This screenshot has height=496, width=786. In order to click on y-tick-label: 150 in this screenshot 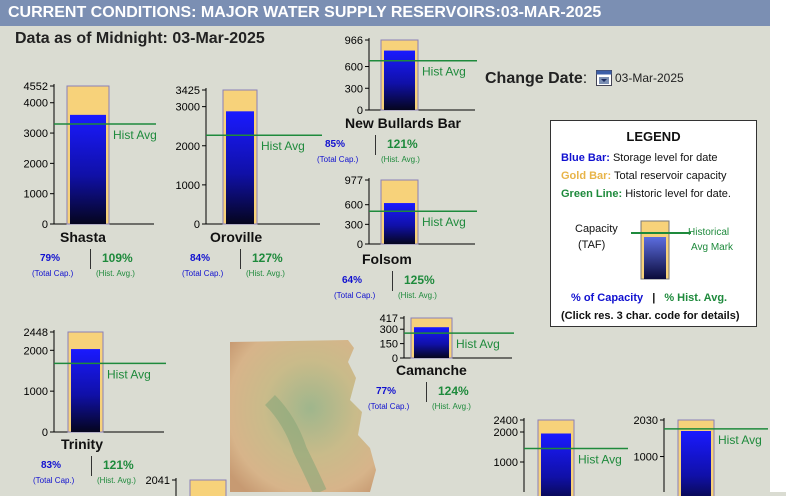, I will do `click(389, 345)`.